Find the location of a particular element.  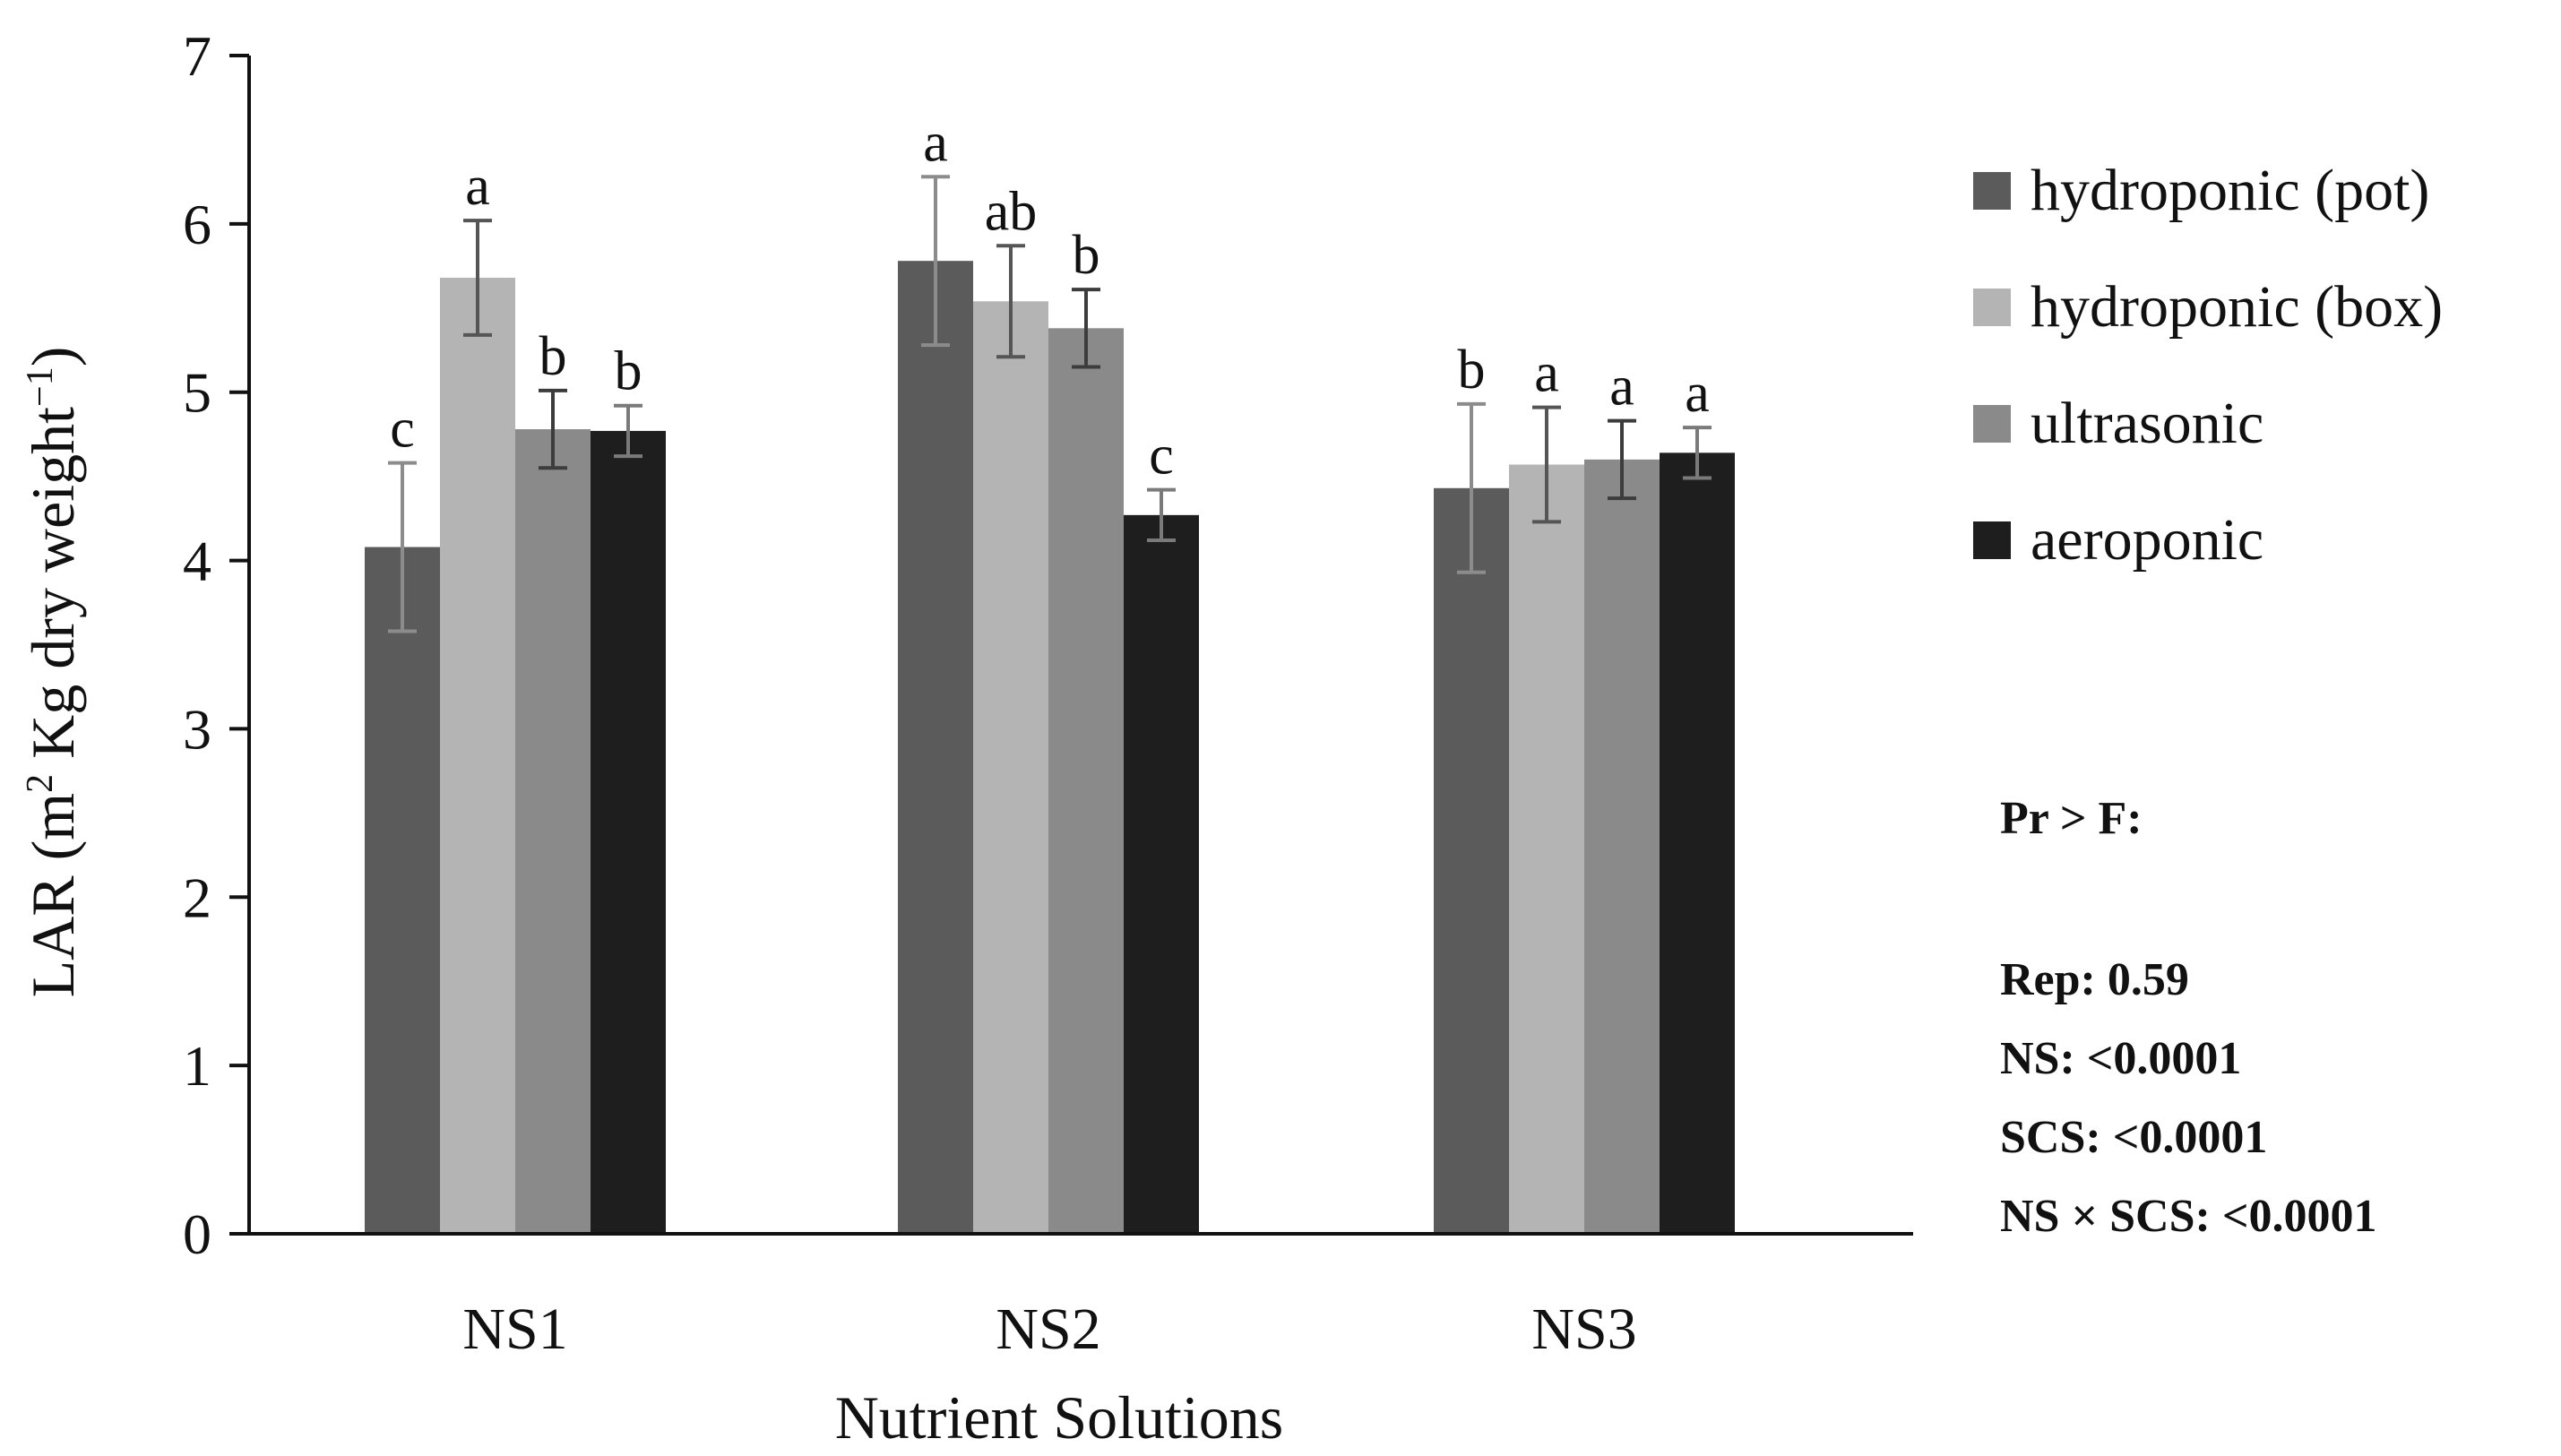

y-axis-title-sup-1: 2 is located at coordinates (40, 784).